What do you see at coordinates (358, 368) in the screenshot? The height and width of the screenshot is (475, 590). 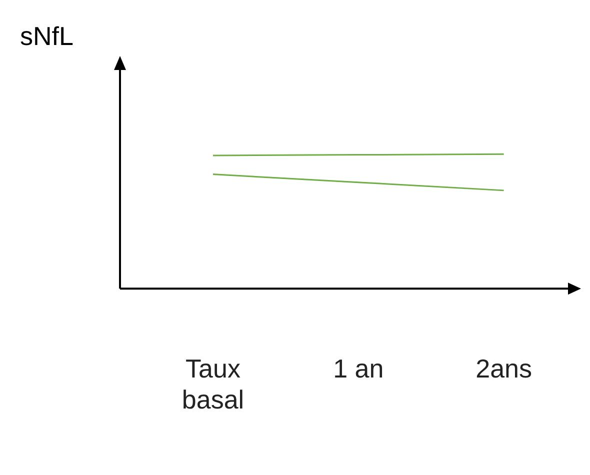 I see `x-tick-label: 1 an` at bounding box center [358, 368].